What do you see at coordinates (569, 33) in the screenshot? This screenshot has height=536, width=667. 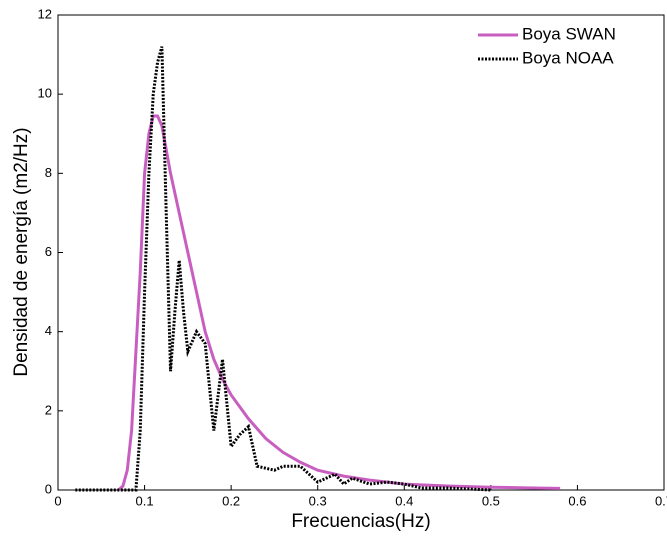 I see `legend-text: Boya SWAN` at bounding box center [569, 33].